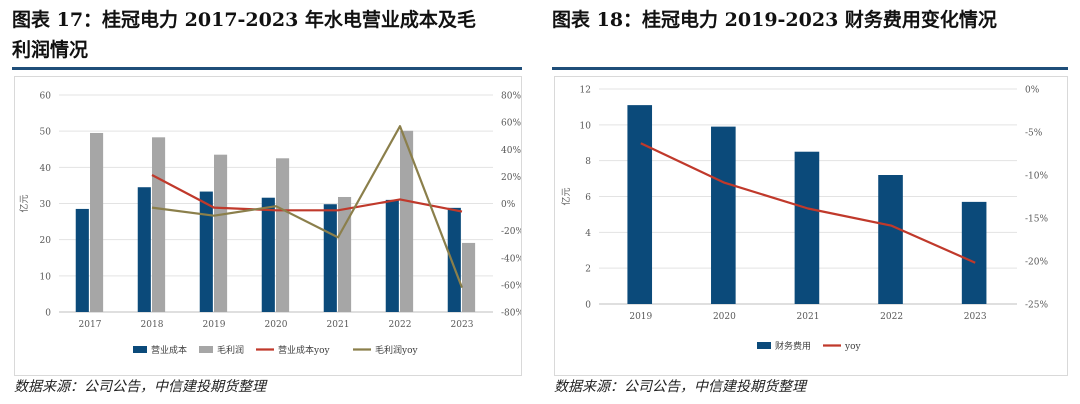 This screenshot has height=404, width=1080. I want to click on chart17-heading-line1: 图表 17：桂冠电力 2017-2023 年水电营业成本及毛, so click(244, 20).